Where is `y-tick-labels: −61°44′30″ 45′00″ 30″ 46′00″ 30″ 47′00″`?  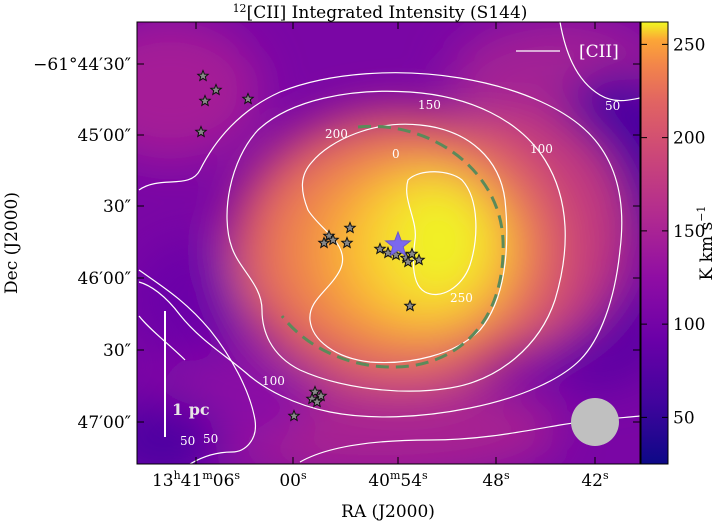
y-tick-labels: −61°44′30″ 45′00″ 30″ 46′00″ 30″ 47′00″ is located at coordinates (82, 244).